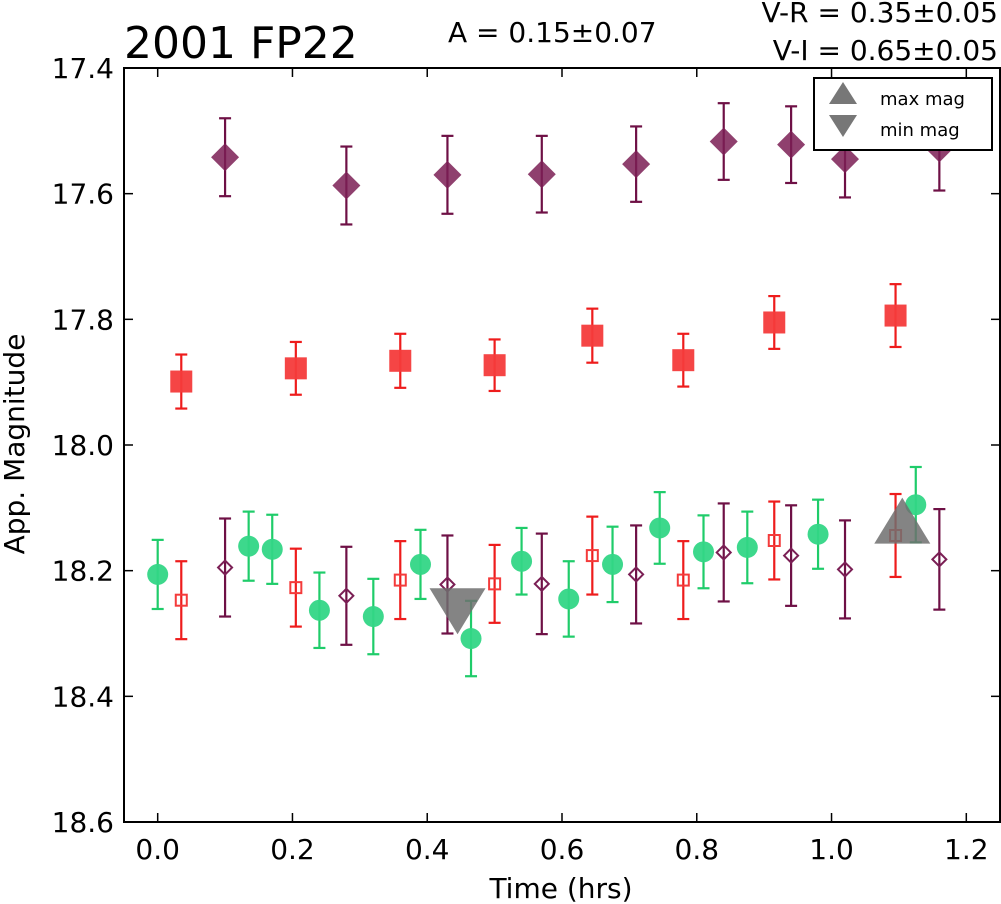 This screenshot has height=904, width=1001. I want to click on y-tick-label: 18.2, so click(83, 571).